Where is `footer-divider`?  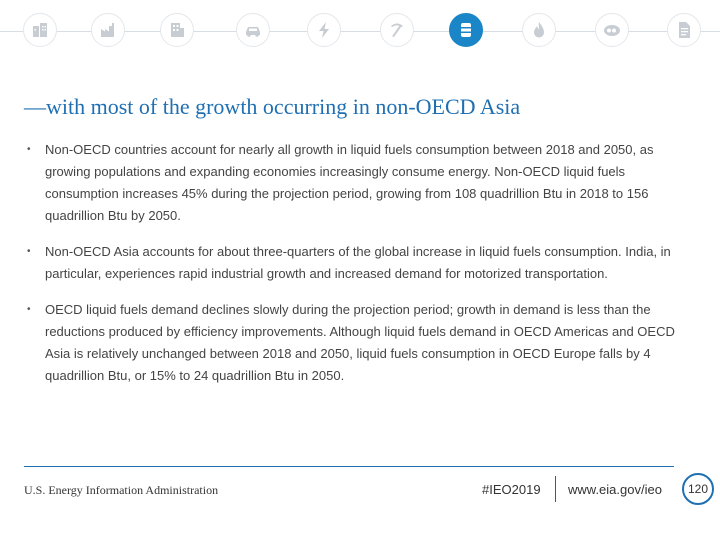 footer-divider is located at coordinates (555, 489).